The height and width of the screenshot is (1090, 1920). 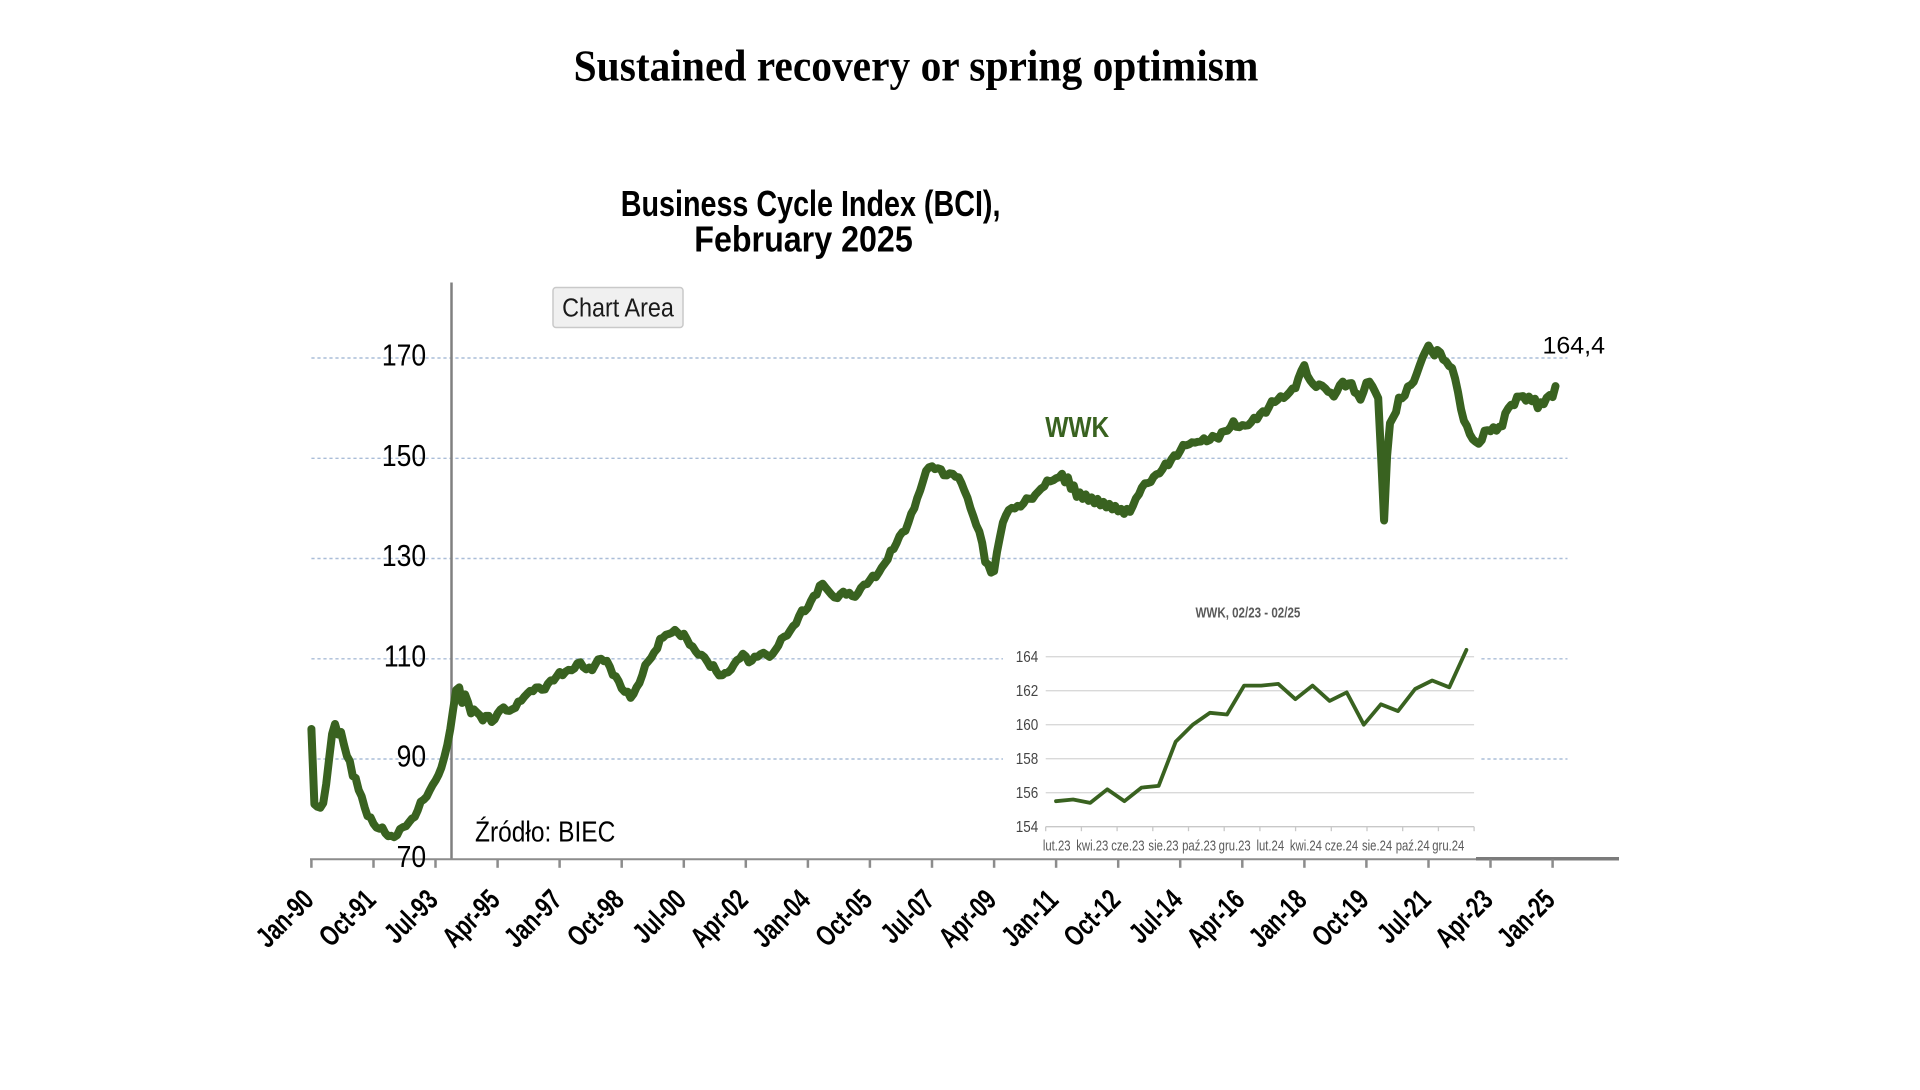 What do you see at coordinates (1027, 725) in the screenshot?
I see `svg-text: 160` at bounding box center [1027, 725].